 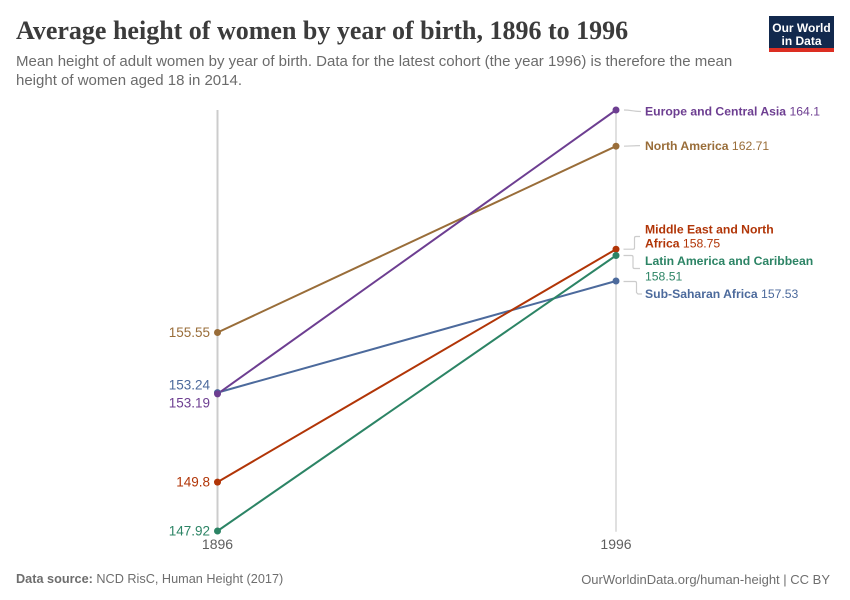 I want to click on svg-text: 153.24, so click(x=190, y=385).